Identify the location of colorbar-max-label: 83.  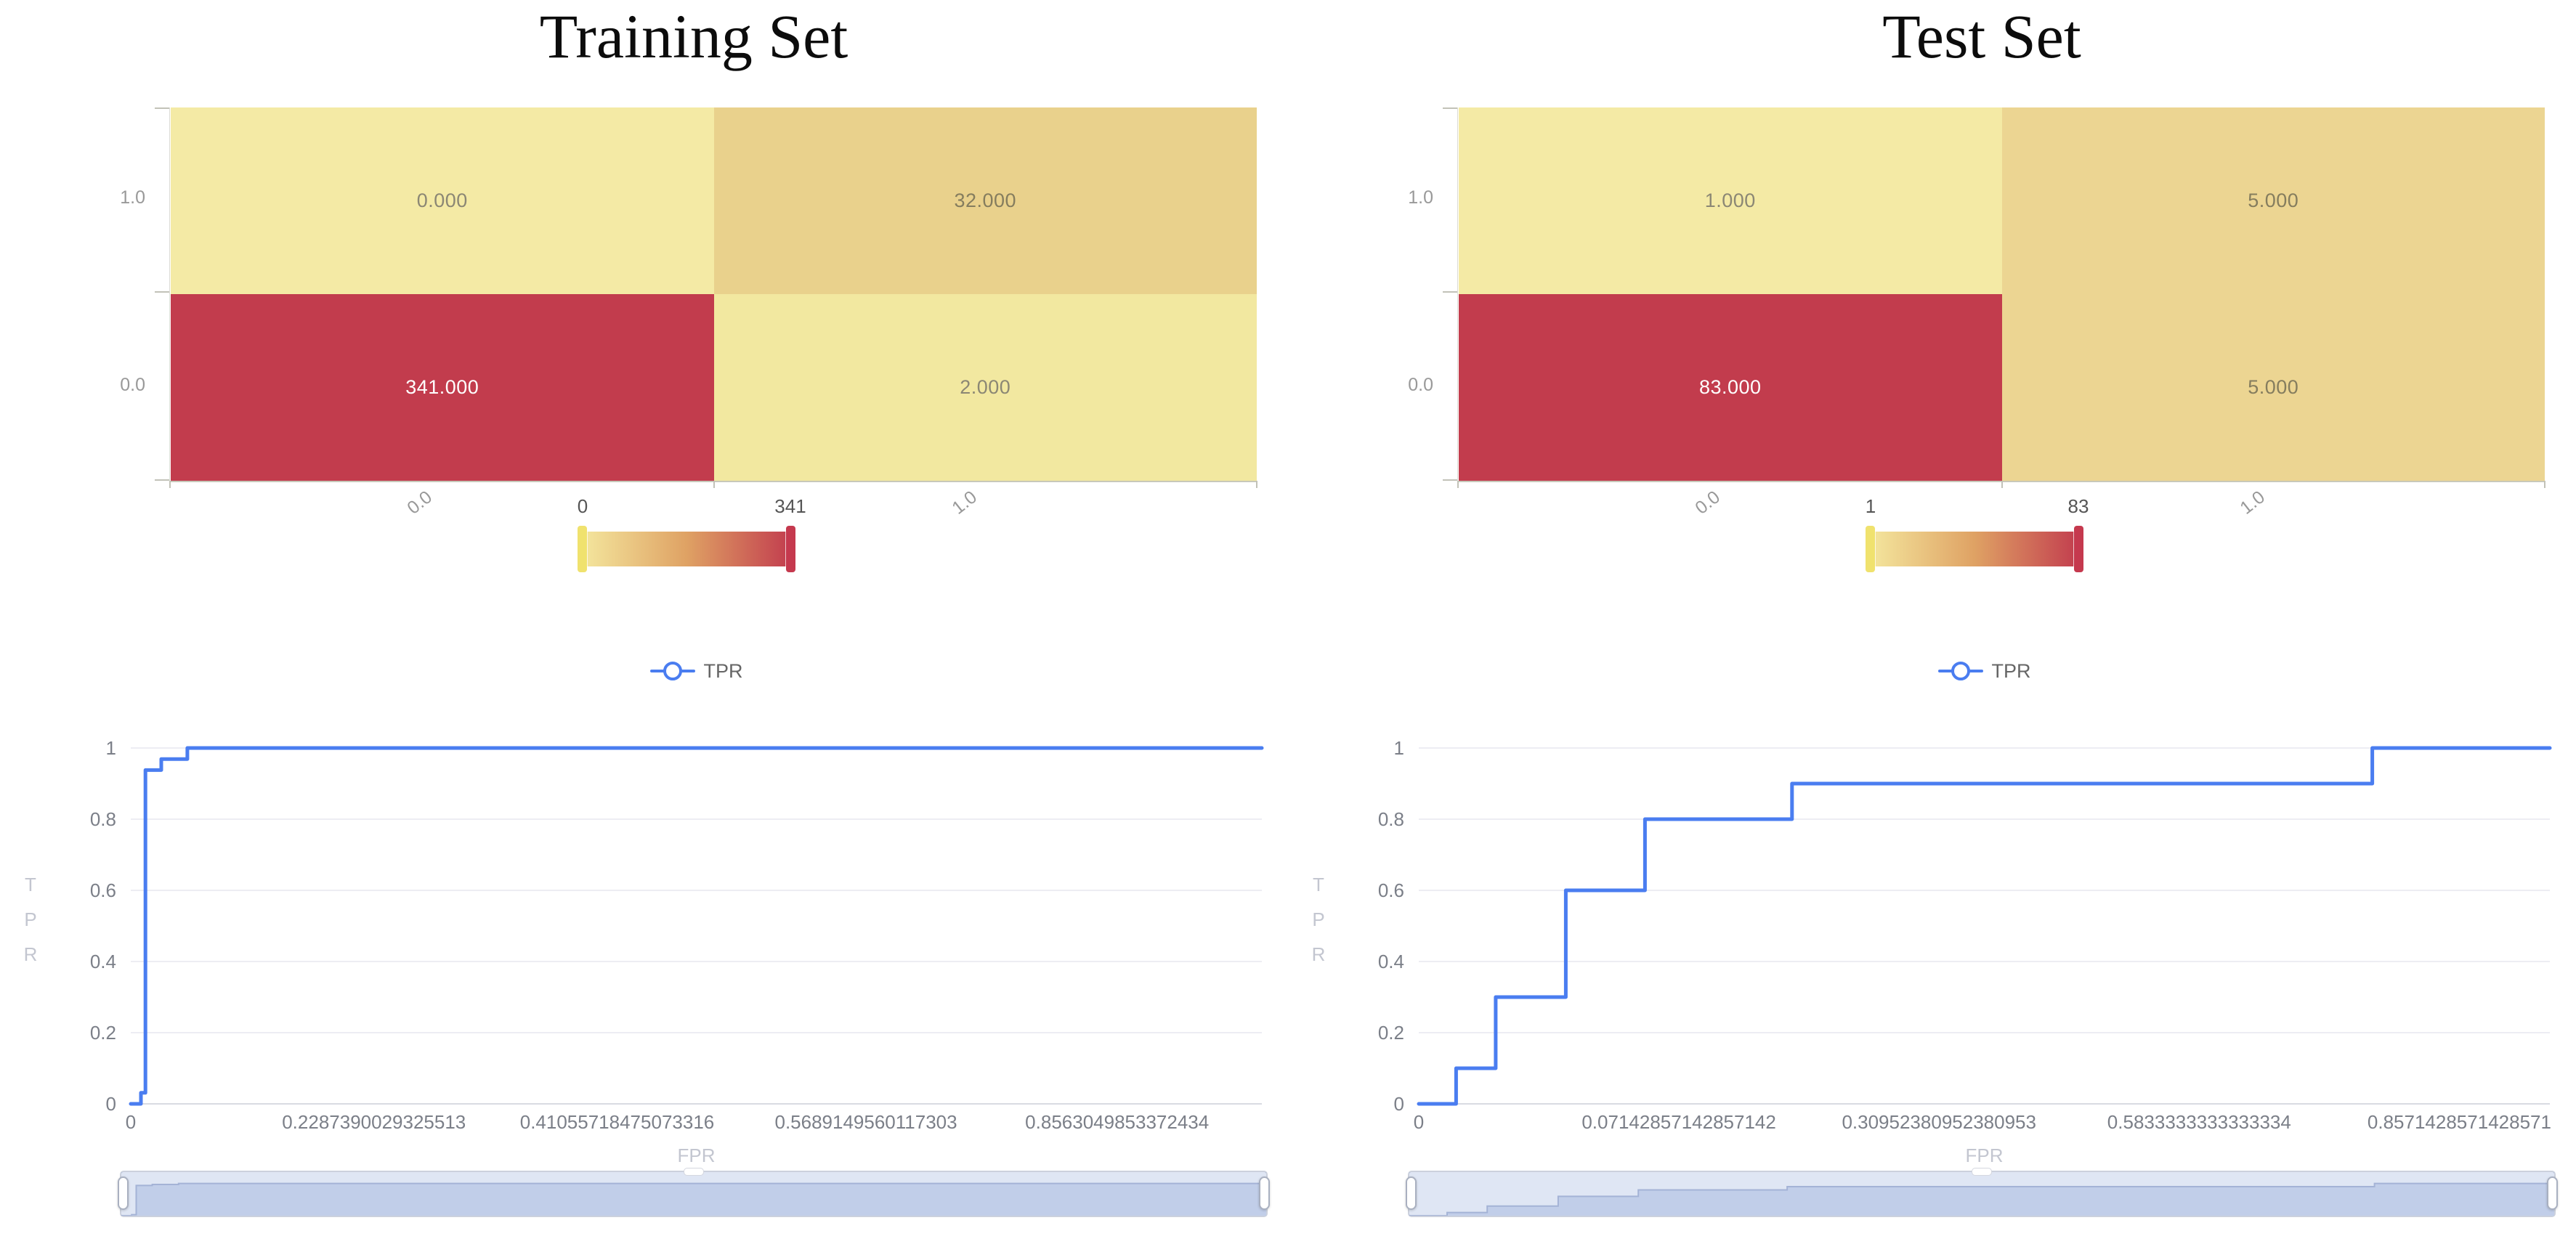
(2078, 506).